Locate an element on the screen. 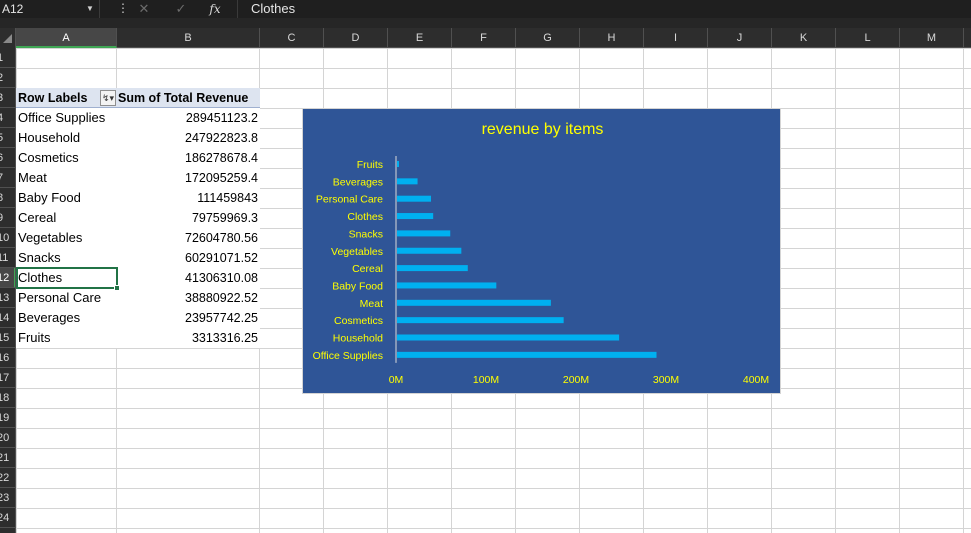 Image resolution: width=971 pixels, height=533 pixels. pivot-row-label: Personal Care is located at coordinates (60, 297).